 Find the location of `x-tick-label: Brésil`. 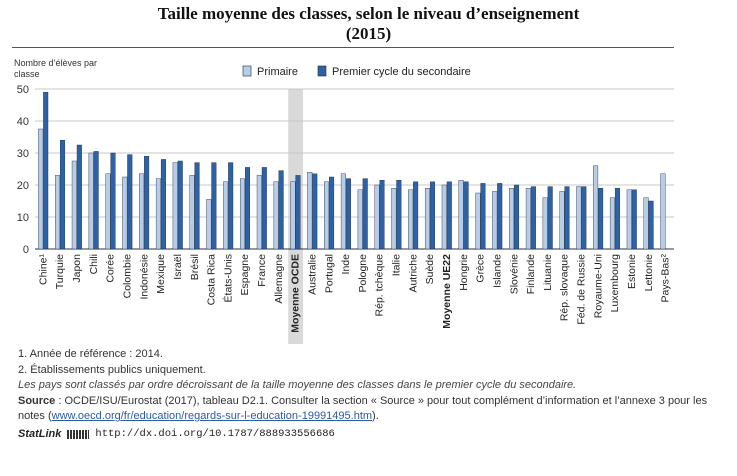

x-tick-label: Brésil is located at coordinates (195, 267).